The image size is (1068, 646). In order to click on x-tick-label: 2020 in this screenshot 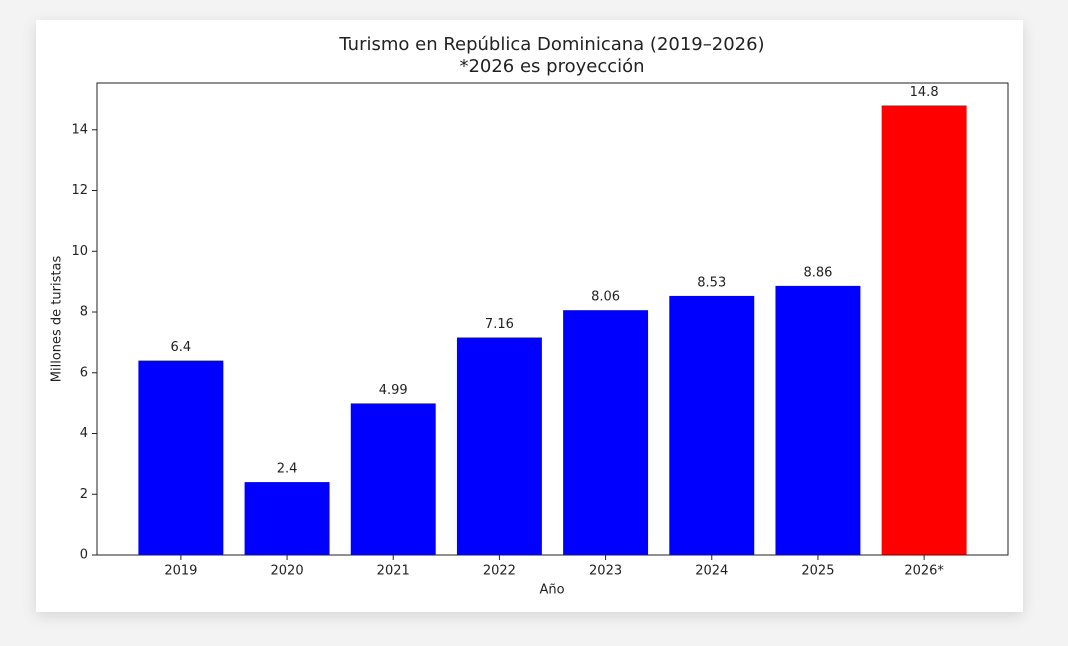, I will do `click(287, 571)`.